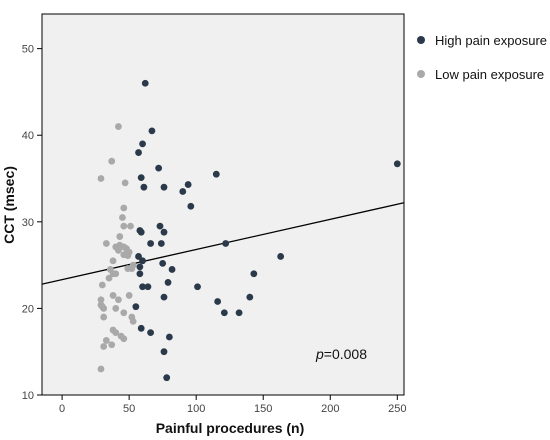 The image size is (550, 440). What do you see at coordinates (28, 136) in the screenshot?
I see `y-tick-label: 40` at bounding box center [28, 136].